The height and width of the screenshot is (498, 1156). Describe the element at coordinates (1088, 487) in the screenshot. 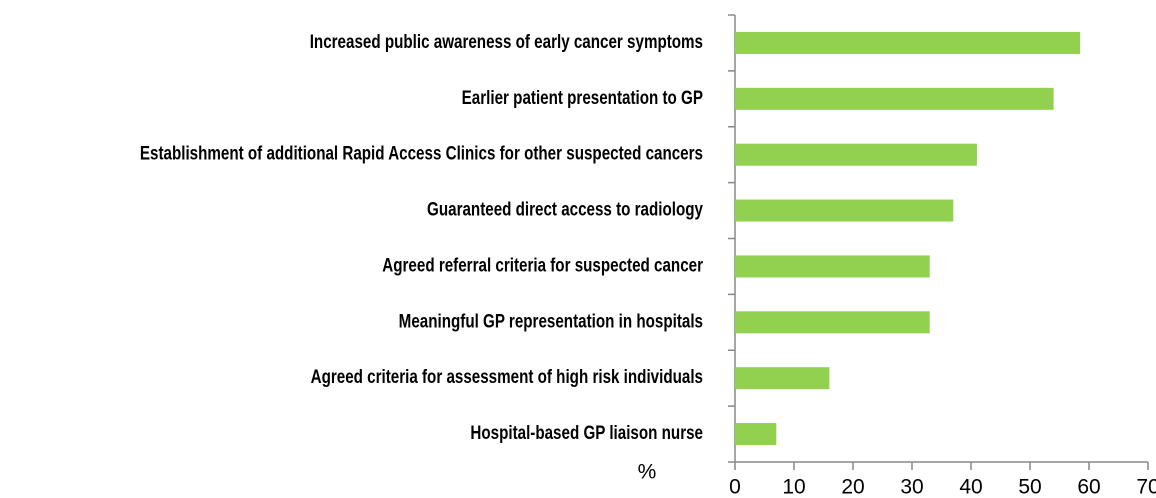

I see `x-tick-label: 60` at that location.